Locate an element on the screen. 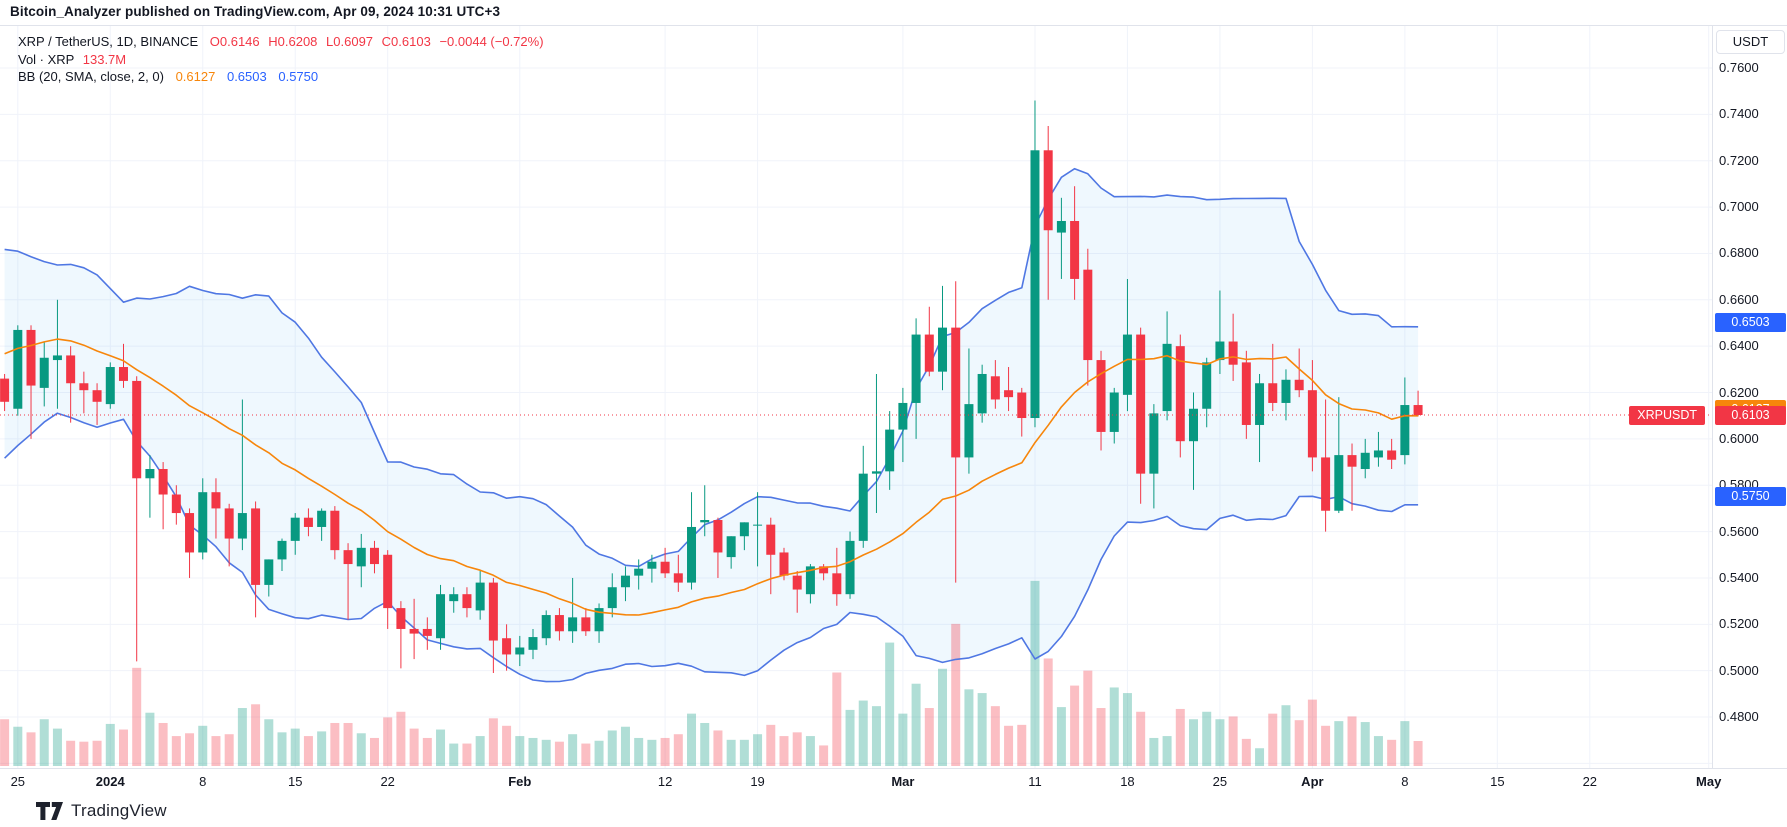  price-tick-label: 0.5200 is located at coordinates (1739, 624).